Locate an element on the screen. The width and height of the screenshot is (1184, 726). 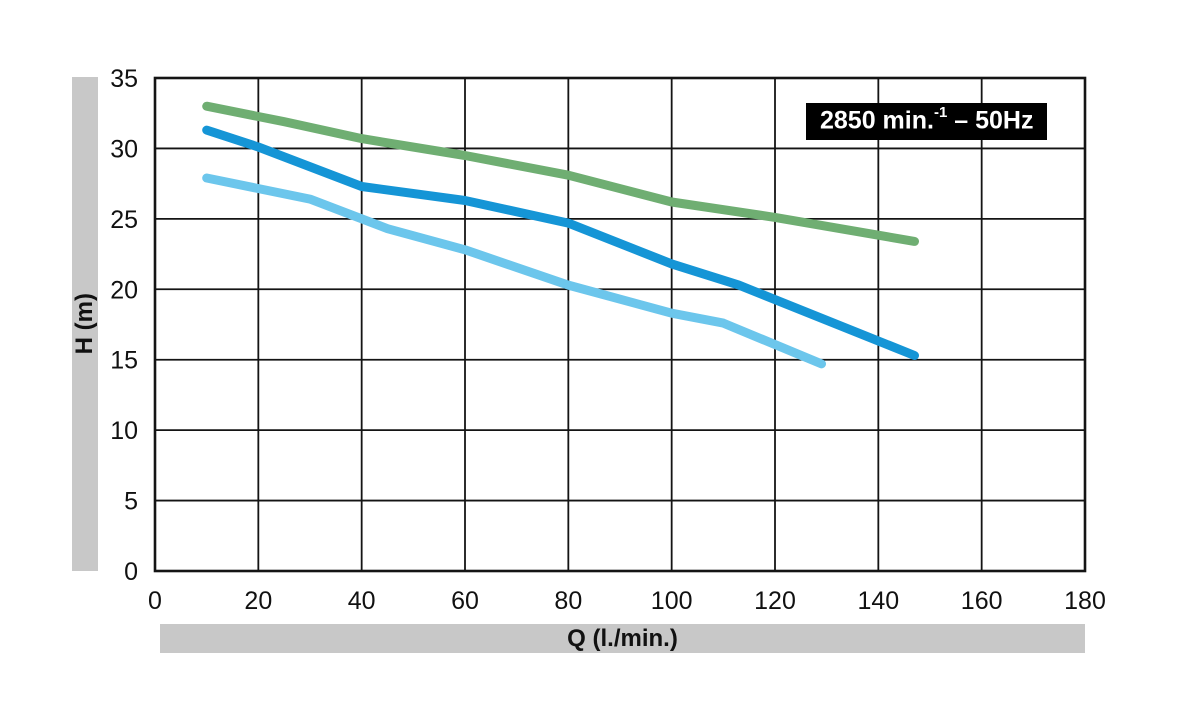
y-tick-label: 5 is located at coordinates (131, 502).